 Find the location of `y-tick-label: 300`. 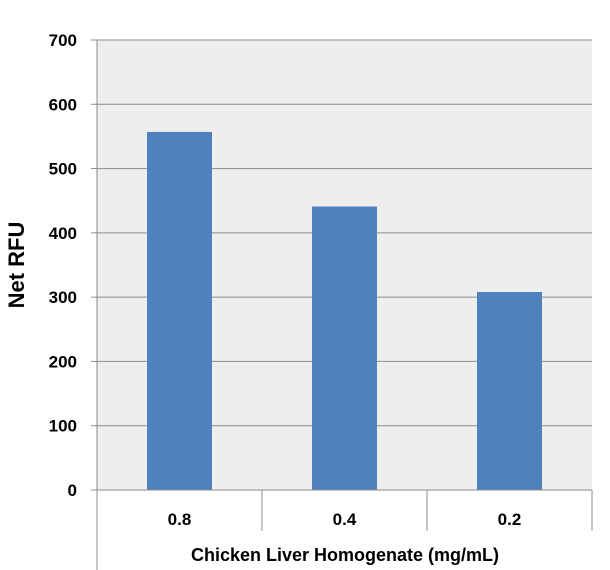

y-tick-label: 300 is located at coordinates (63, 297).